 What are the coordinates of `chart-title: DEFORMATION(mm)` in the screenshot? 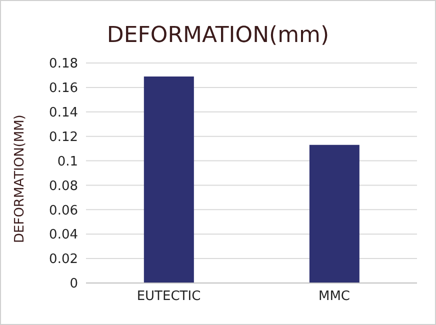 It's located at (218, 36).